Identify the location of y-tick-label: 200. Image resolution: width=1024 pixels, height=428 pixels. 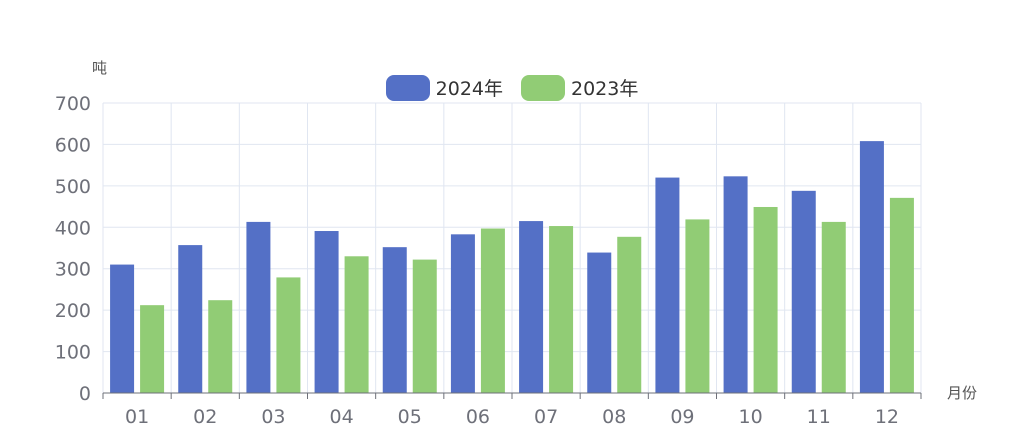
(73, 311).